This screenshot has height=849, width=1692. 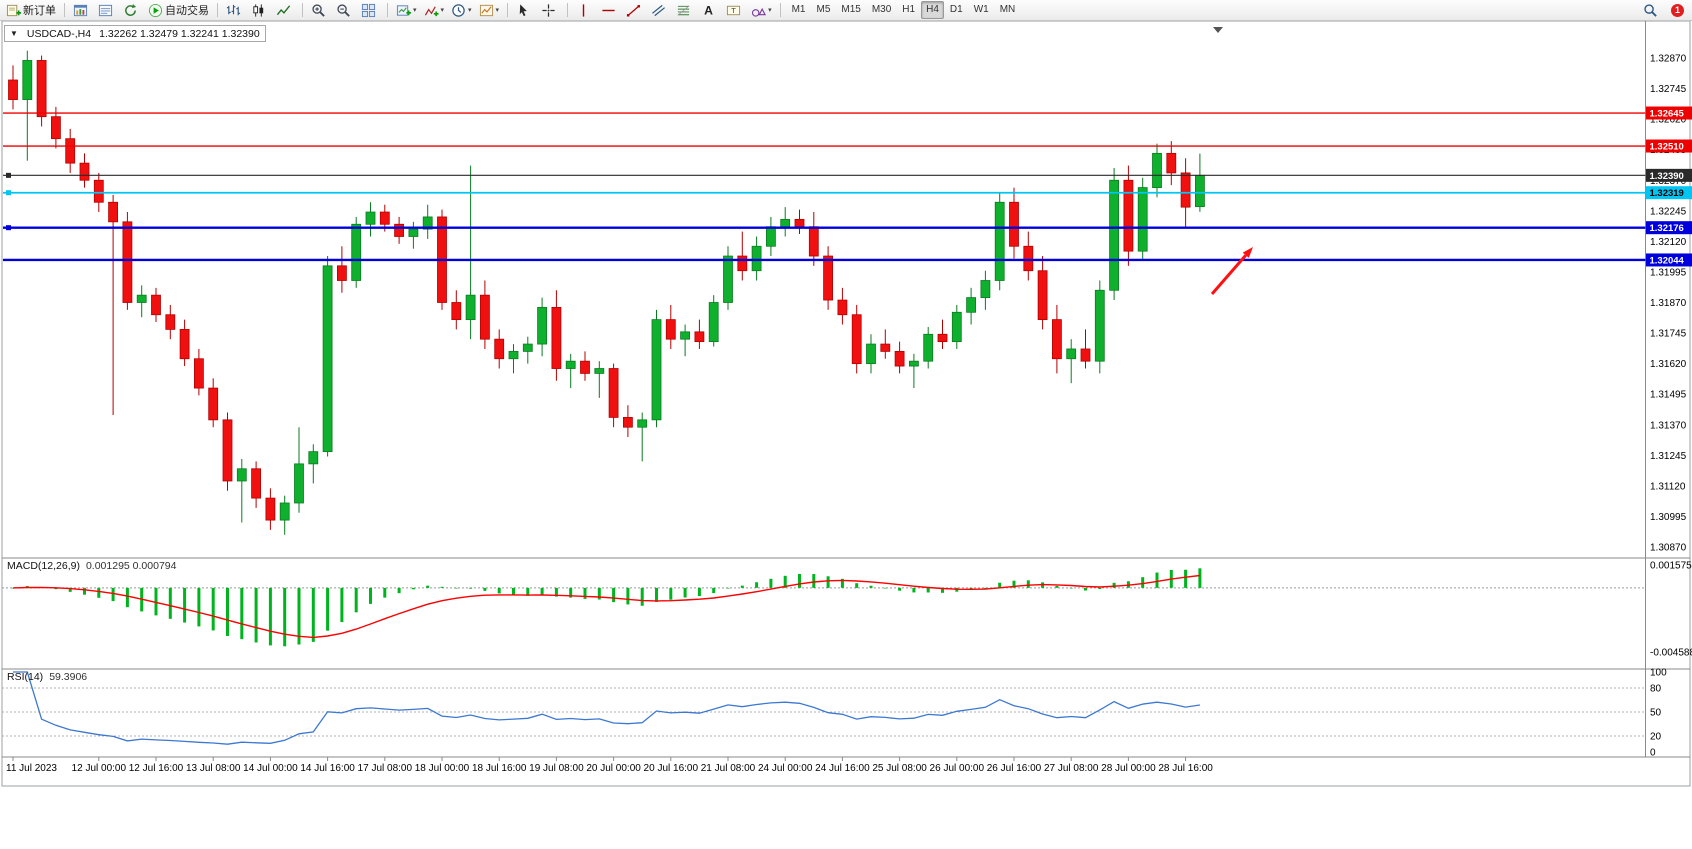 I want to click on play-icon, so click(x=155, y=10).